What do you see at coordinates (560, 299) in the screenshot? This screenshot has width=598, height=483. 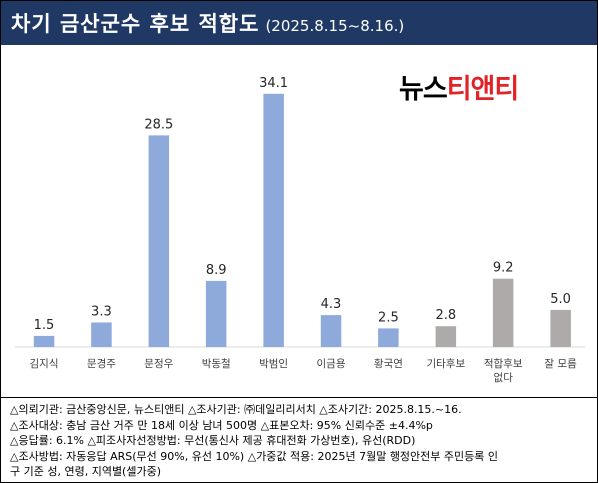 I see `data-label-9: 5.0` at bounding box center [560, 299].